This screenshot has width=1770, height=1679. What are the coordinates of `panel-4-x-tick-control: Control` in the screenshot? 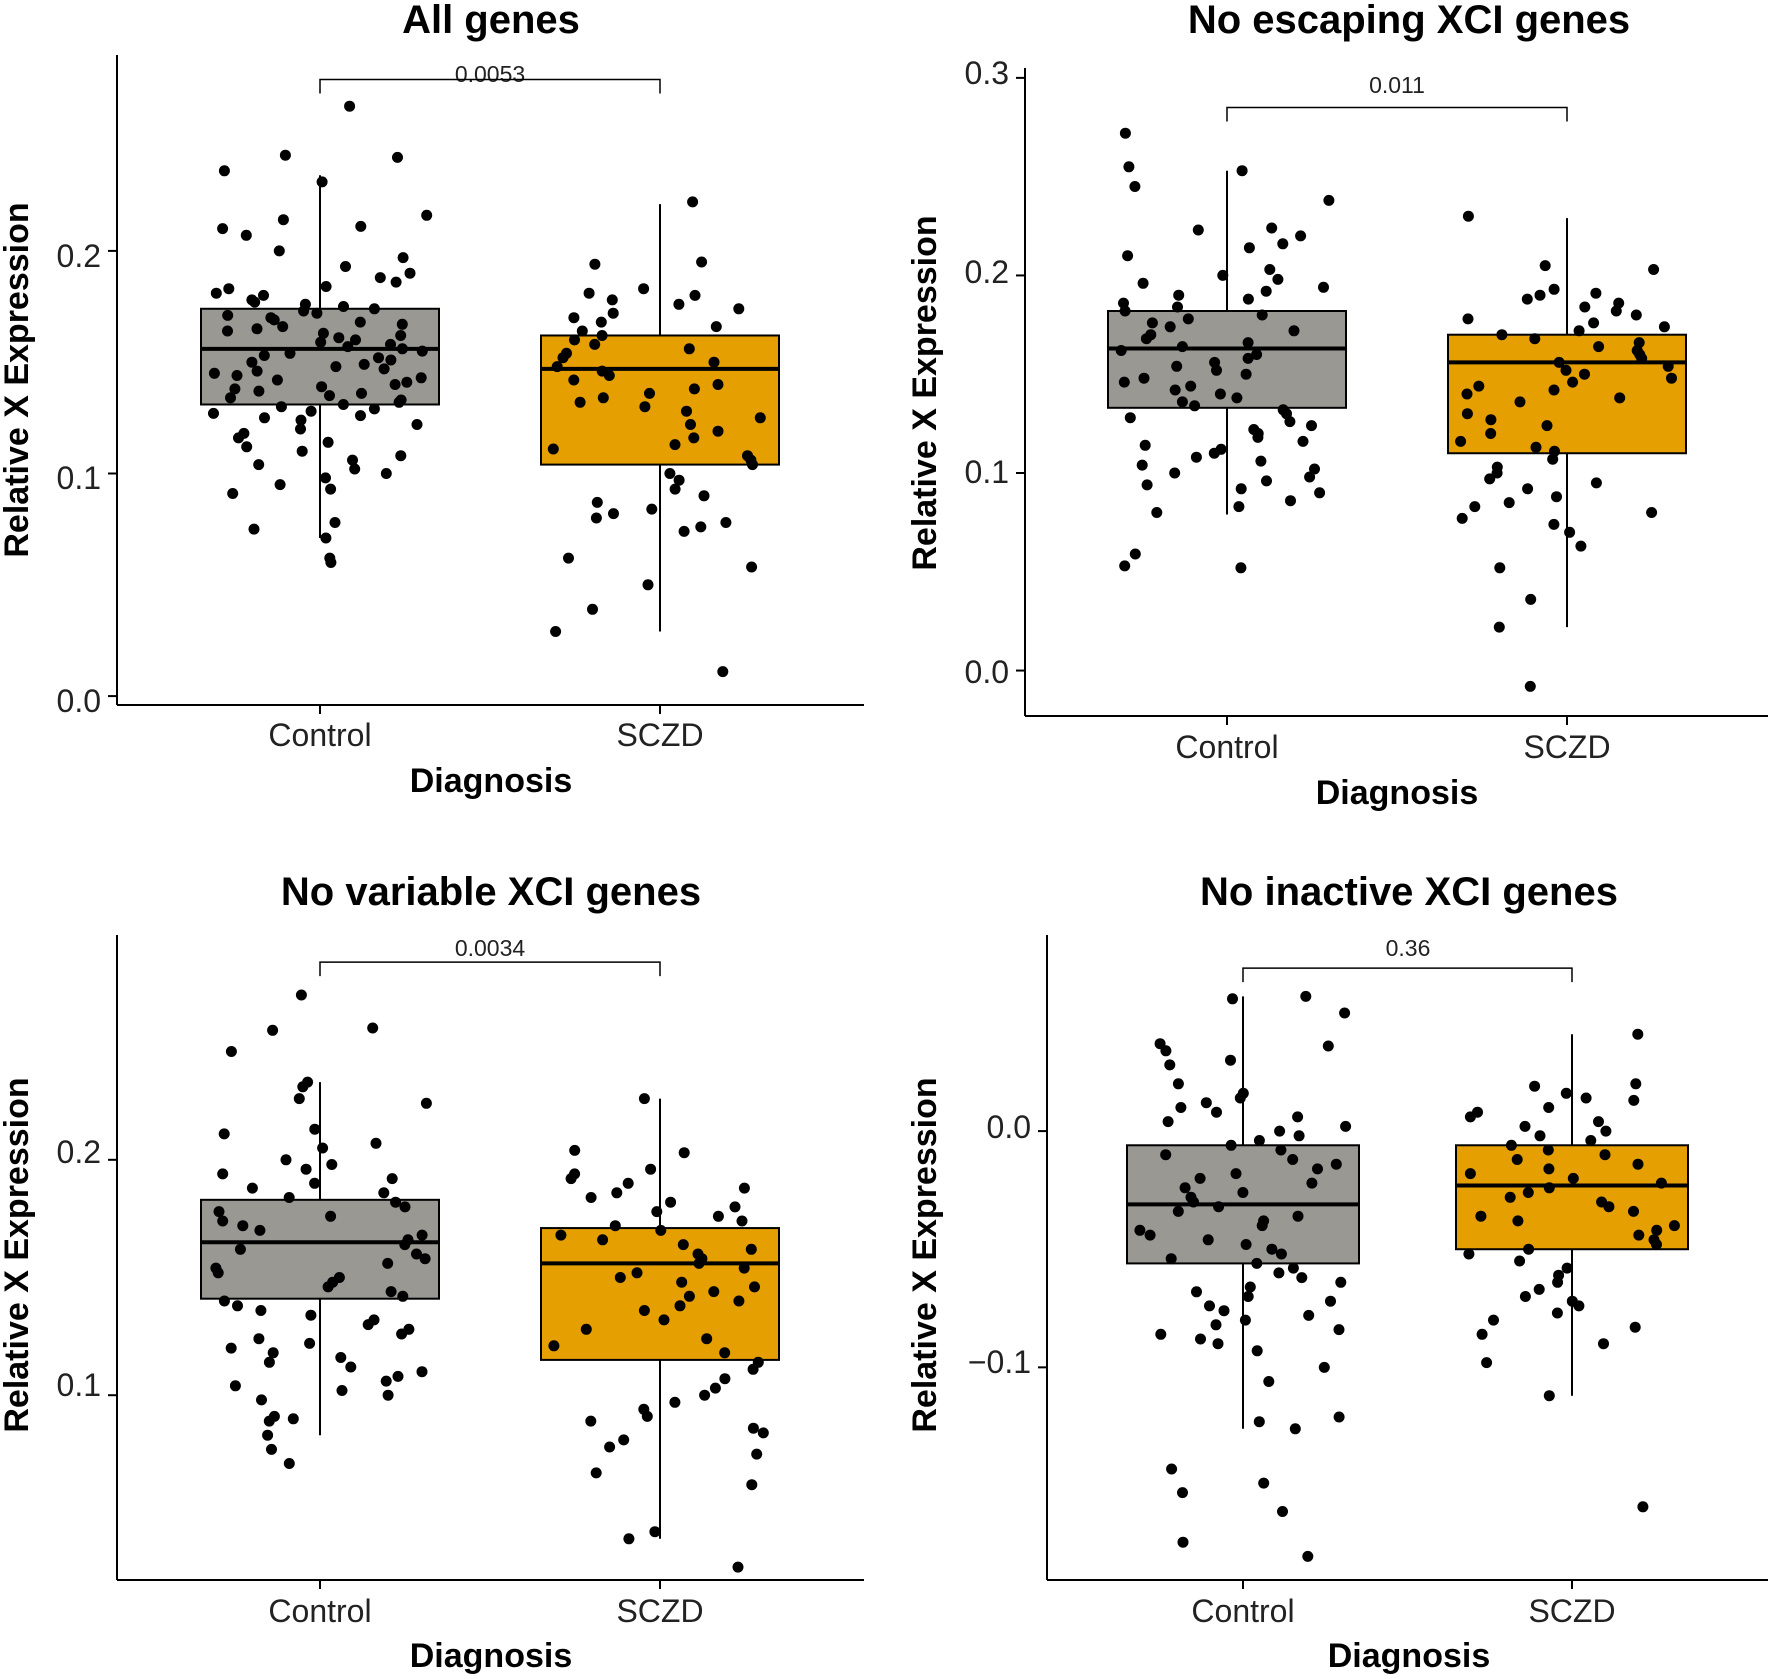 It's located at (1242, 1611).